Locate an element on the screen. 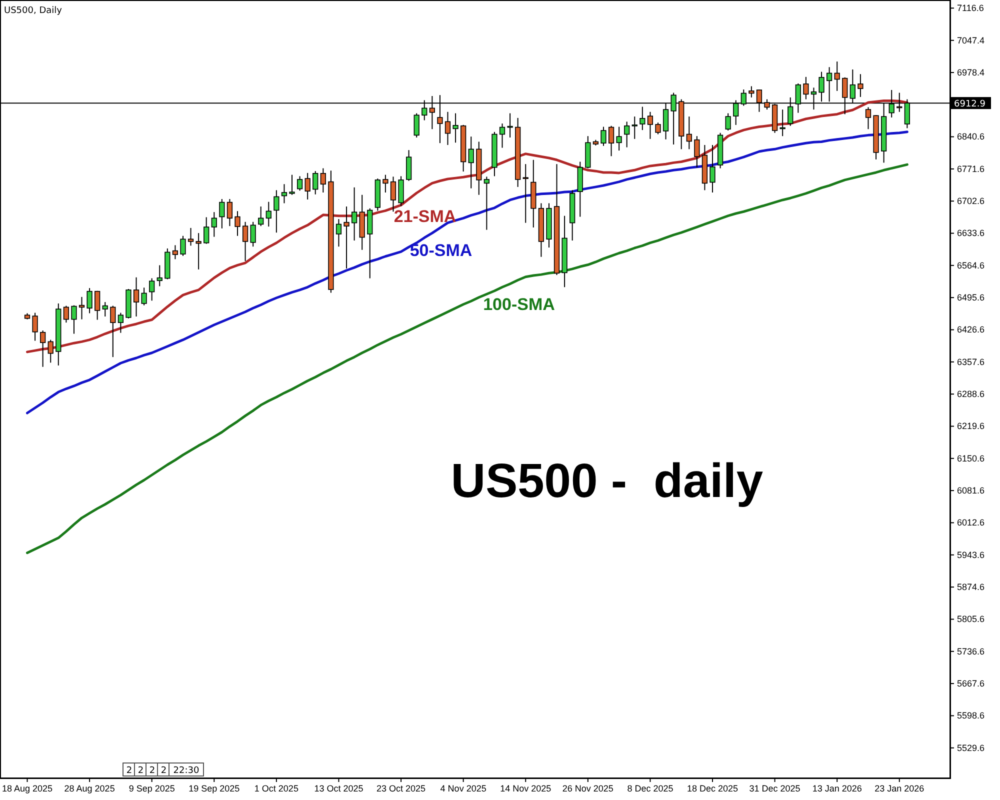 This screenshot has height=800, width=1000. x-tick-label: 31 Dec 2025 is located at coordinates (774, 788).